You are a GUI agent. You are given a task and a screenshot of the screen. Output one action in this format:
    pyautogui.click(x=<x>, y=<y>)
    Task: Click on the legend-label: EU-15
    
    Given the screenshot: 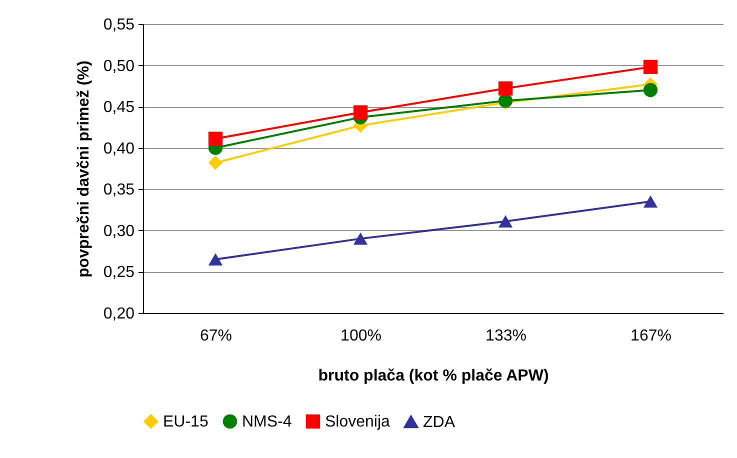 What is the action you would take?
    pyautogui.click(x=185, y=421)
    